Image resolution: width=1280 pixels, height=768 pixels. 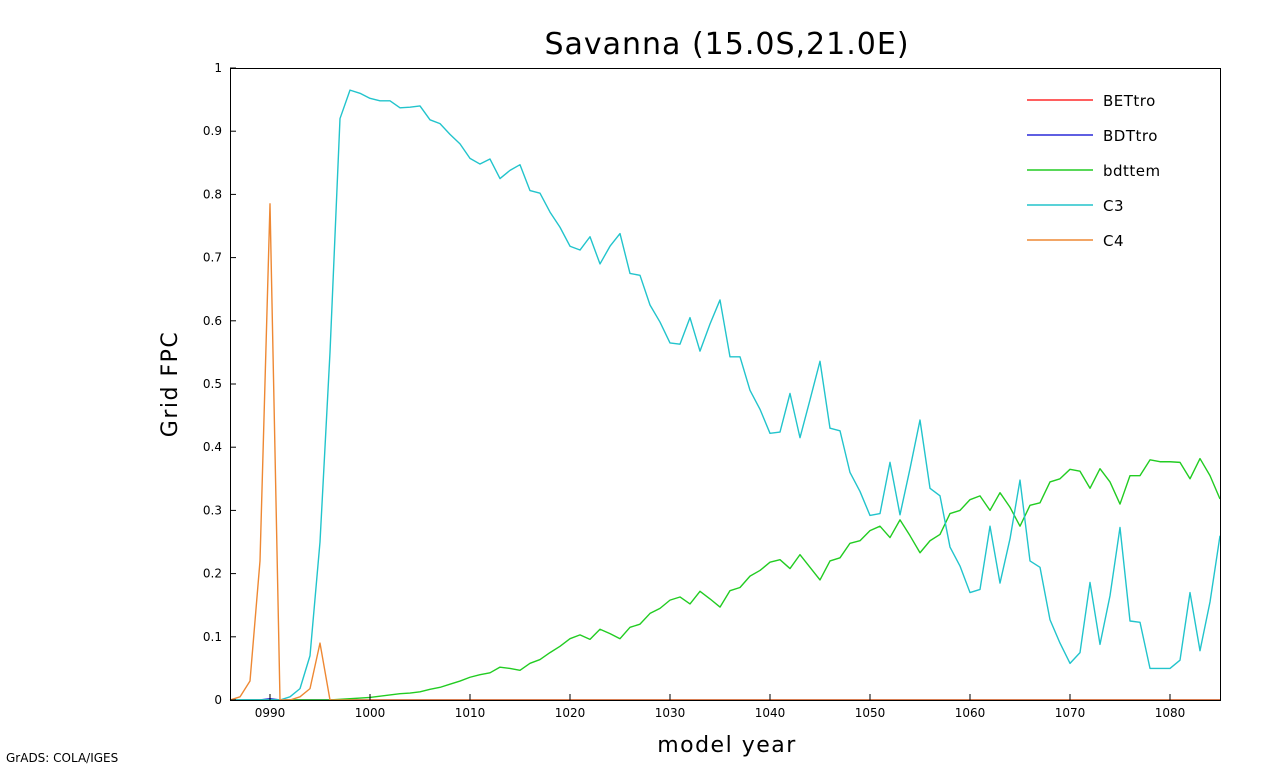 What do you see at coordinates (726, 44) in the screenshot?
I see `chart-title: Savanna (15.0S,21.0E)` at bounding box center [726, 44].